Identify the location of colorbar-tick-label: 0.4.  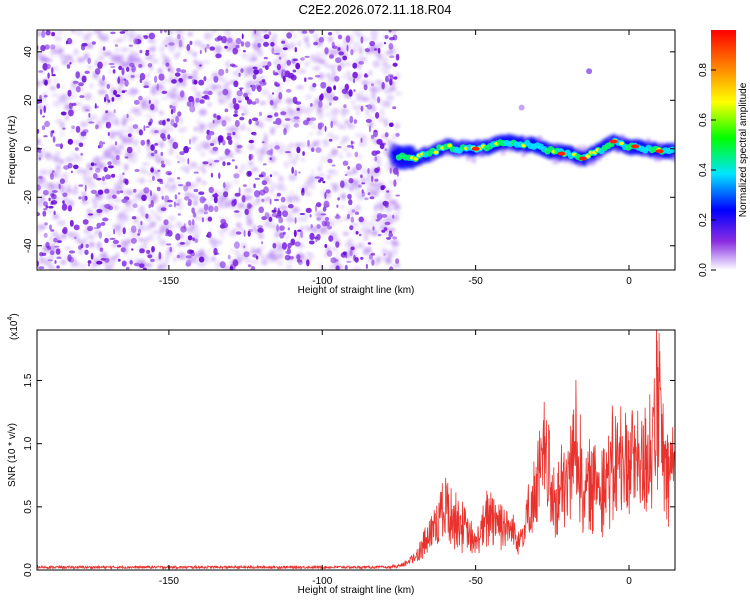
(703, 170).